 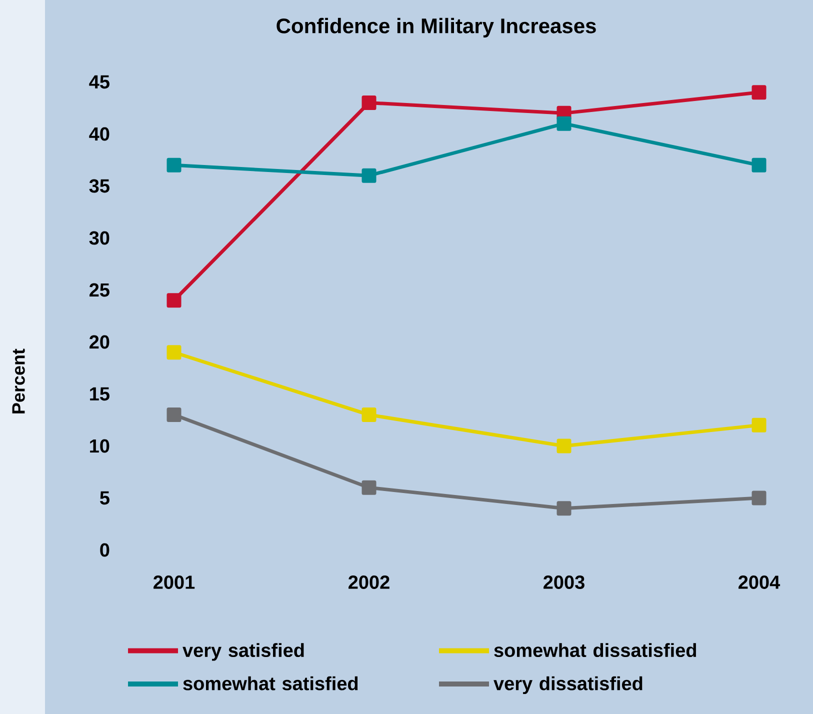 What do you see at coordinates (174, 582) in the screenshot?
I see `x-tick-label: 2001` at bounding box center [174, 582].